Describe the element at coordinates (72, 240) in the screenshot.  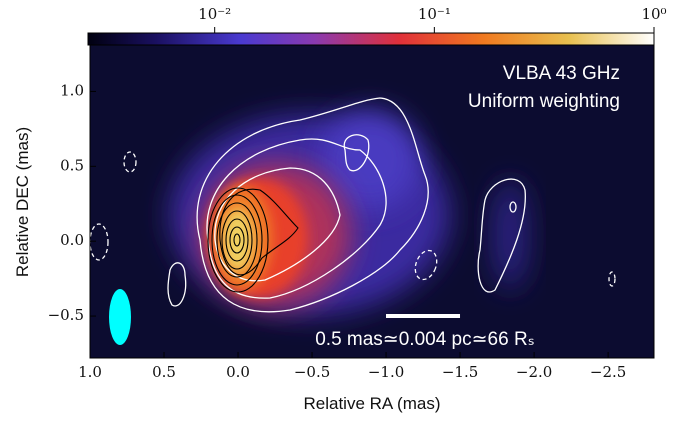
I see `y-tick-label: 0.0` at that location.